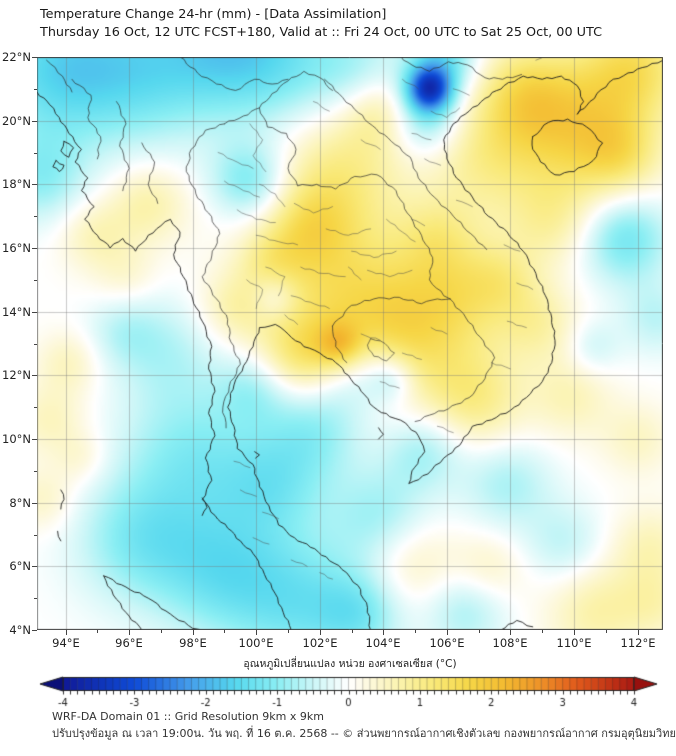  I want to click on lon-tick-label: 94°E, so click(66, 643).